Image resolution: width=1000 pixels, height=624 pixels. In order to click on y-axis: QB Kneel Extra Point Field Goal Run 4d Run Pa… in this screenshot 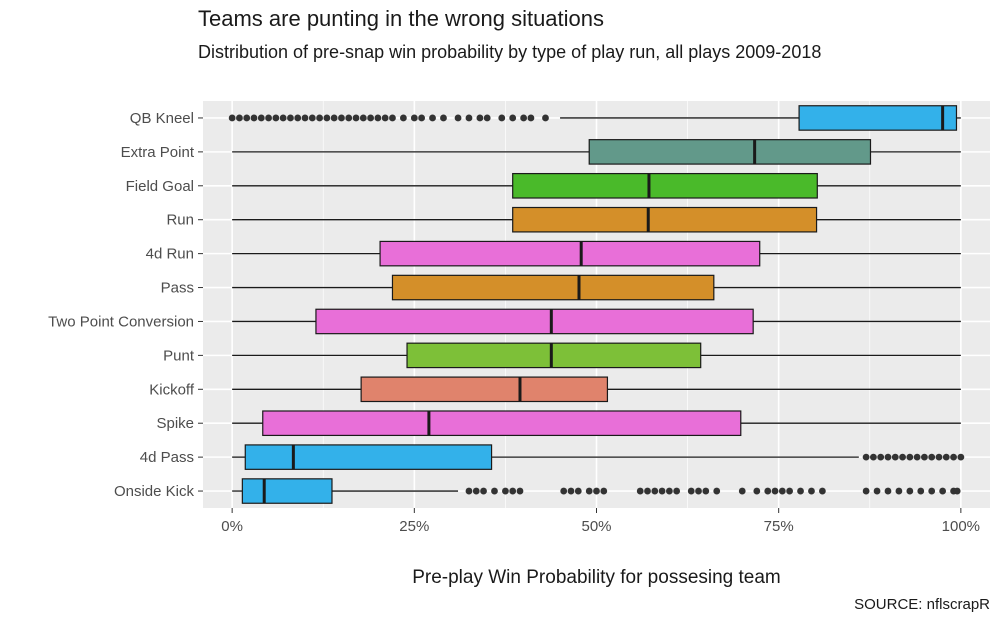, I will do `click(125, 305)`.